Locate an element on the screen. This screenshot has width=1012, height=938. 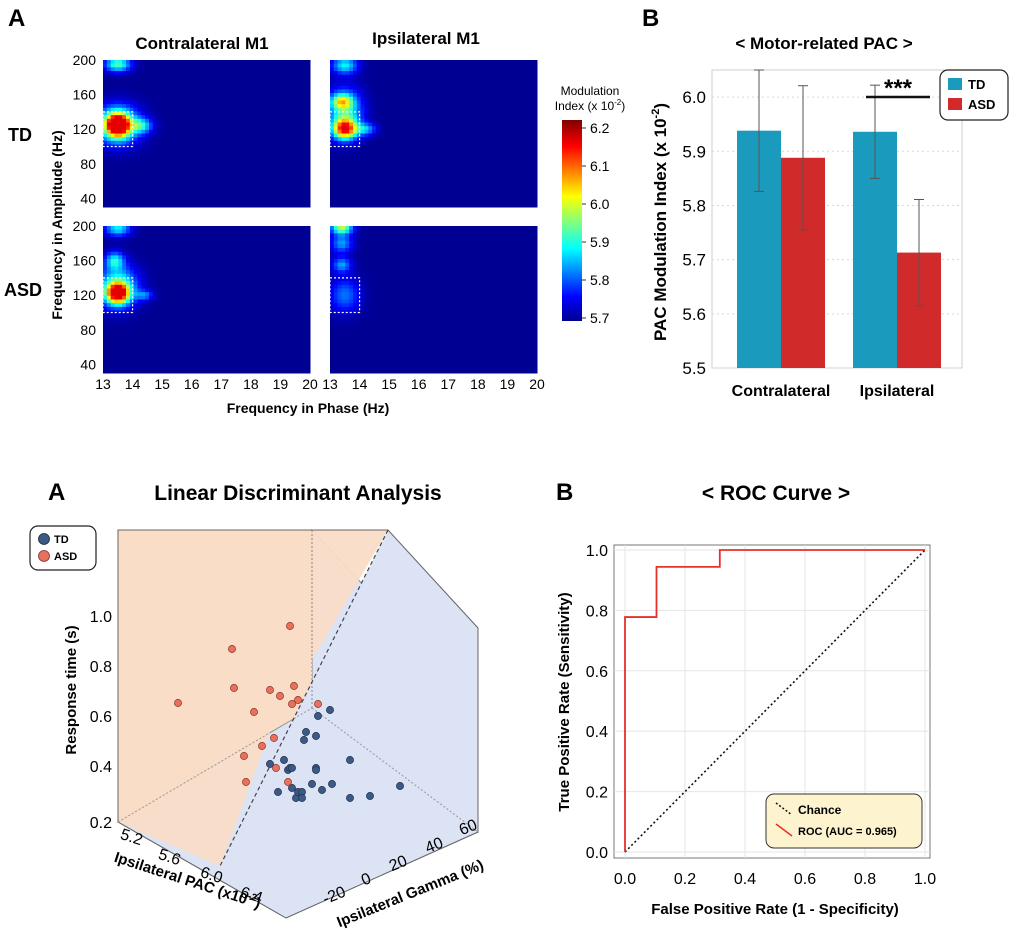
bar-y-tick: 5.8 is located at coordinates (694, 205).